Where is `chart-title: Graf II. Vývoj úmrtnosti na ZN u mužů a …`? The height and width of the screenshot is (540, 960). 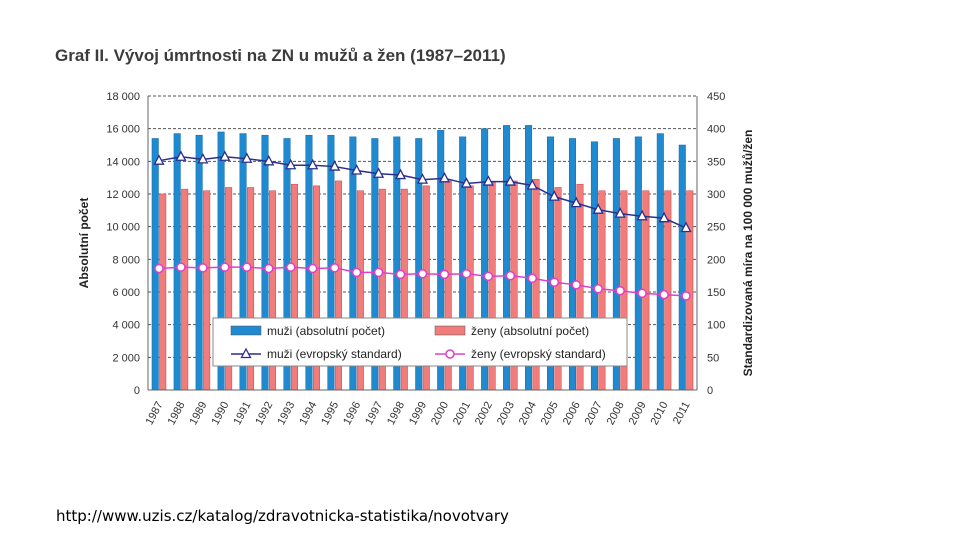 chart-title: Graf II. Vývoj úmrtnosti na ZN u mužů a … is located at coordinates (280, 55).